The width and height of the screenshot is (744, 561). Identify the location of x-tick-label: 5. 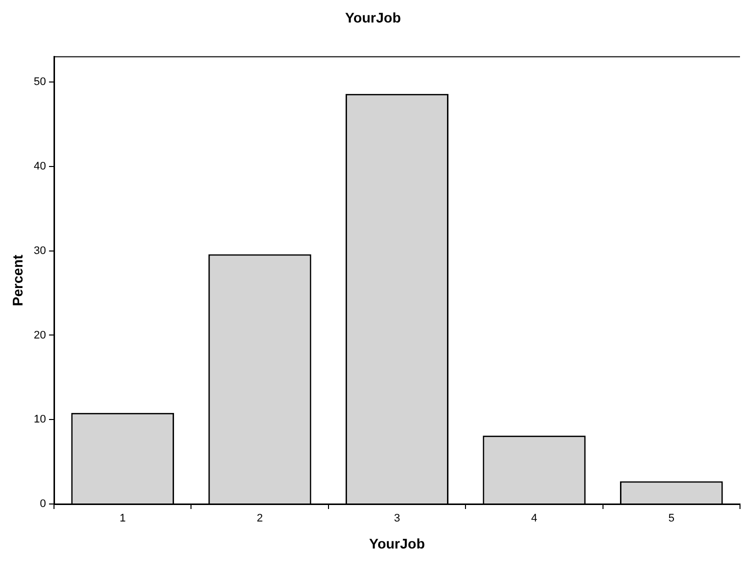
(671, 518).